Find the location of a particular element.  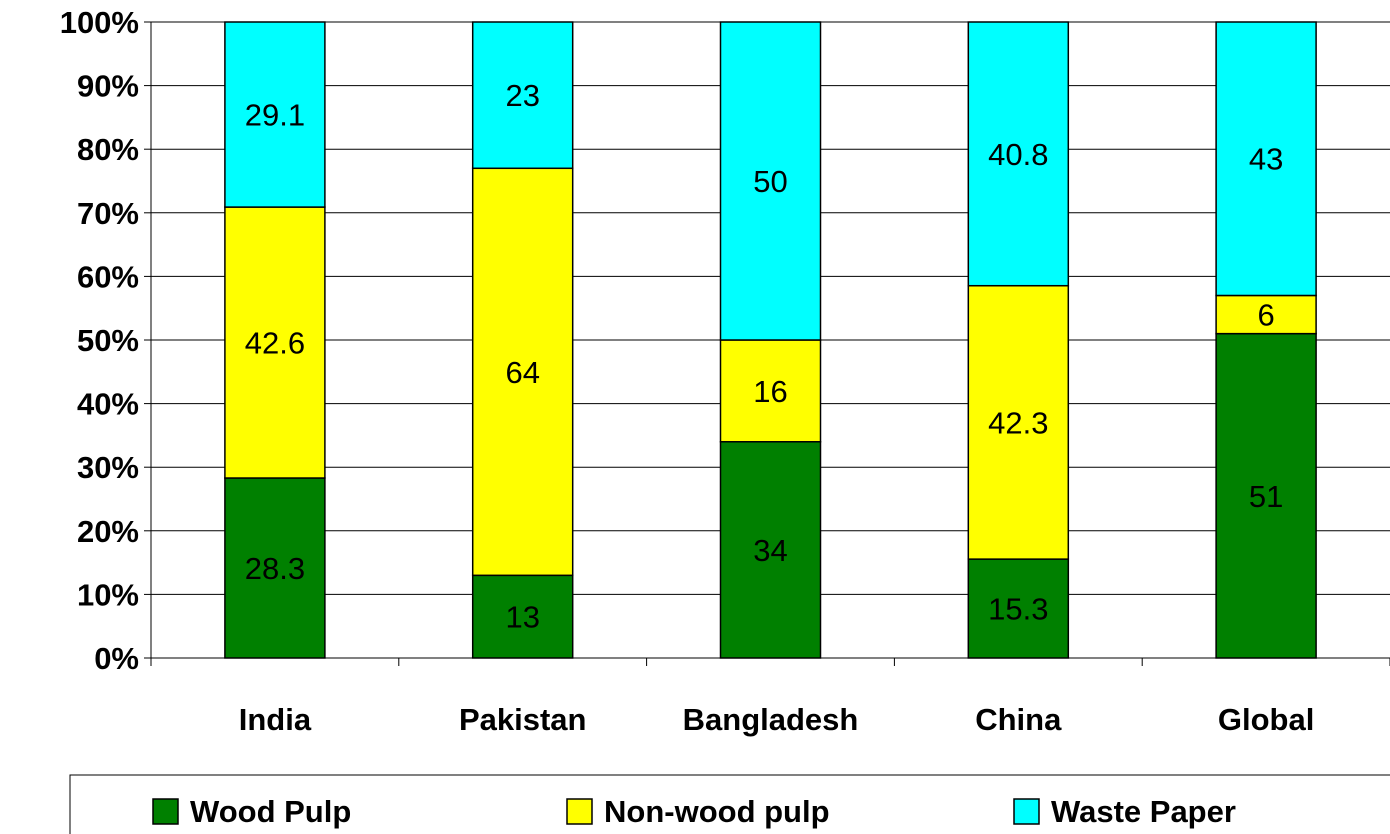

data-label: 29.1 is located at coordinates (275, 115).